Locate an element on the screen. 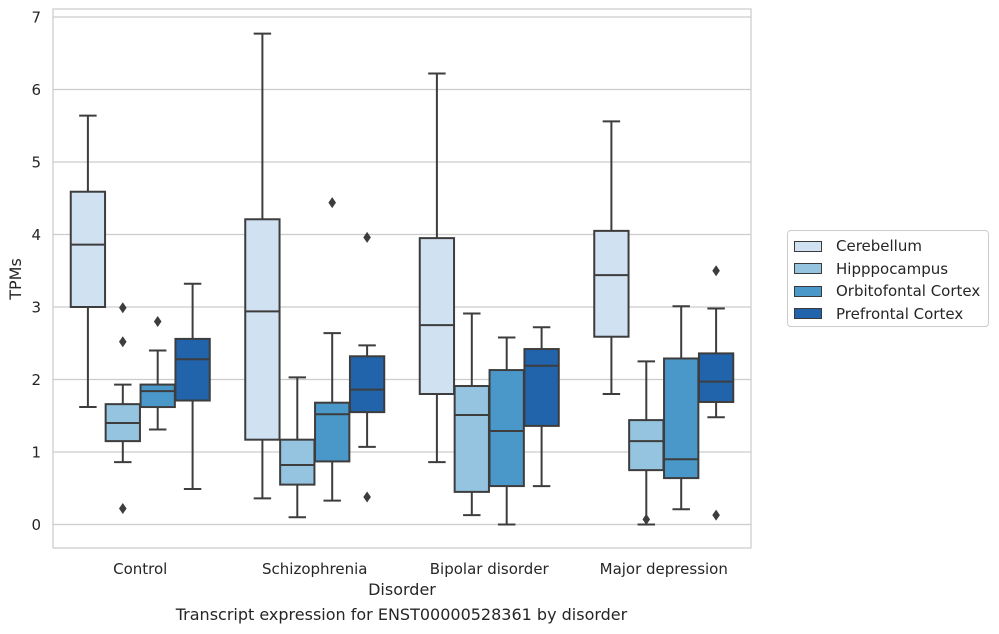 This screenshot has height=634, width=999. legend-label: Hipppocampus is located at coordinates (892, 268).